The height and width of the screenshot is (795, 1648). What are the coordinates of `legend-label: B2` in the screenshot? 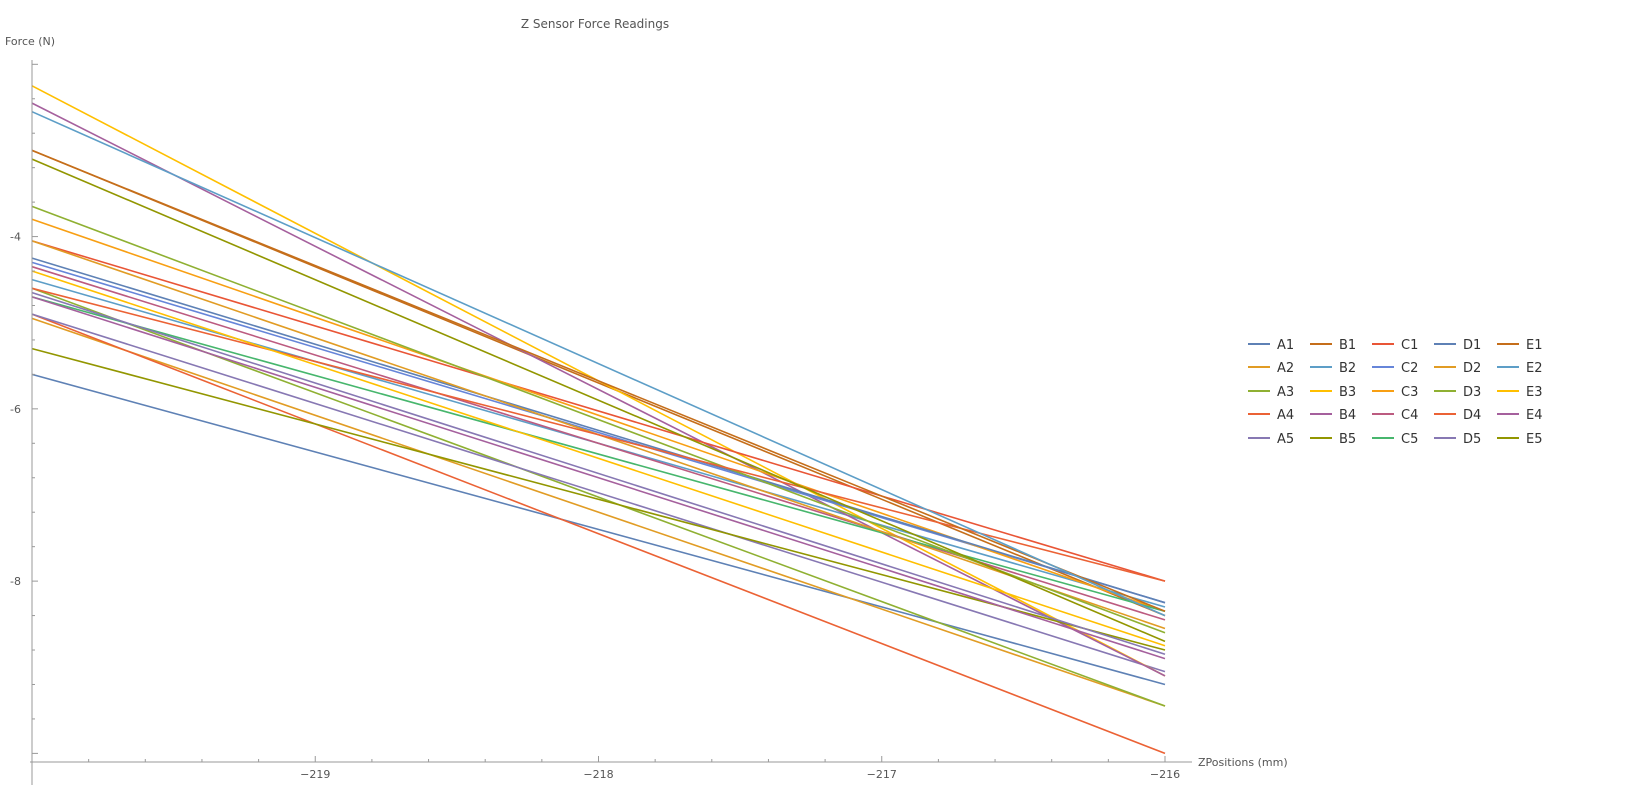 It's located at (1347, 368).